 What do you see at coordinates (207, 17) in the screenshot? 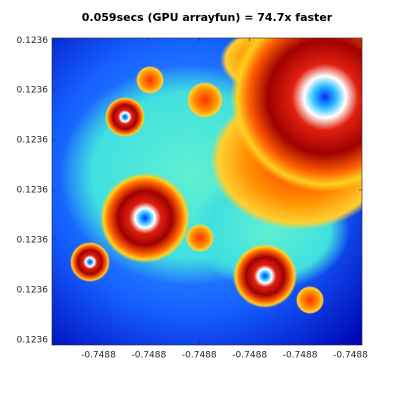
I see `chart-title: 0.059secs (GPU arrayfun) = 74.7x faster` at bounding box center [207, 17].